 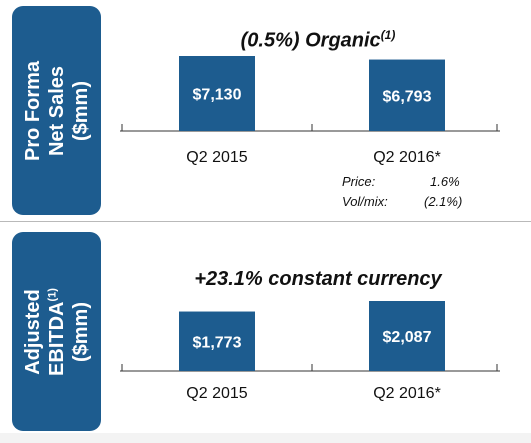 What do you see at coordinates (365, 201) in the screenshot?
I see `volmix-label: Vol/mix:` at bounding box center [365, 201].